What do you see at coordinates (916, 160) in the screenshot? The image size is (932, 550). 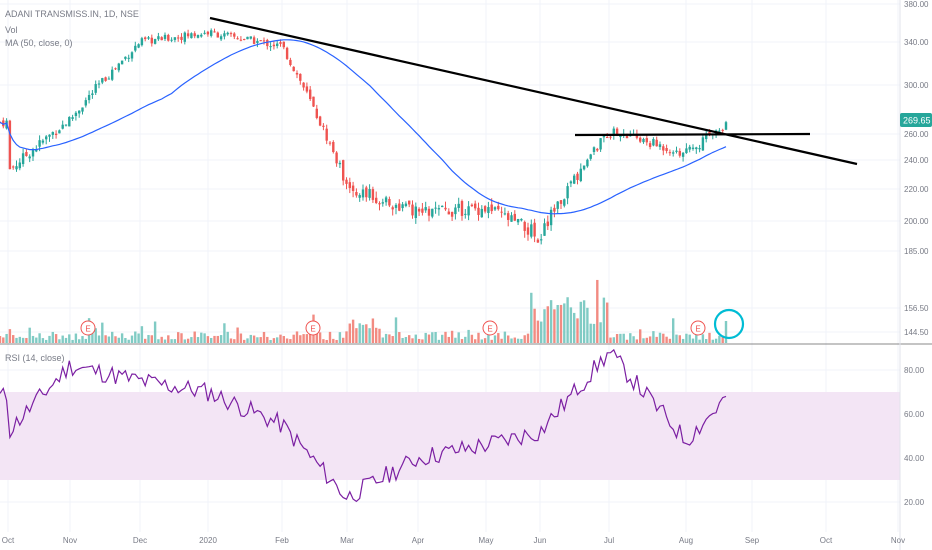 I see `price-tick-label: 240.00` at bounding box center [916, 160].